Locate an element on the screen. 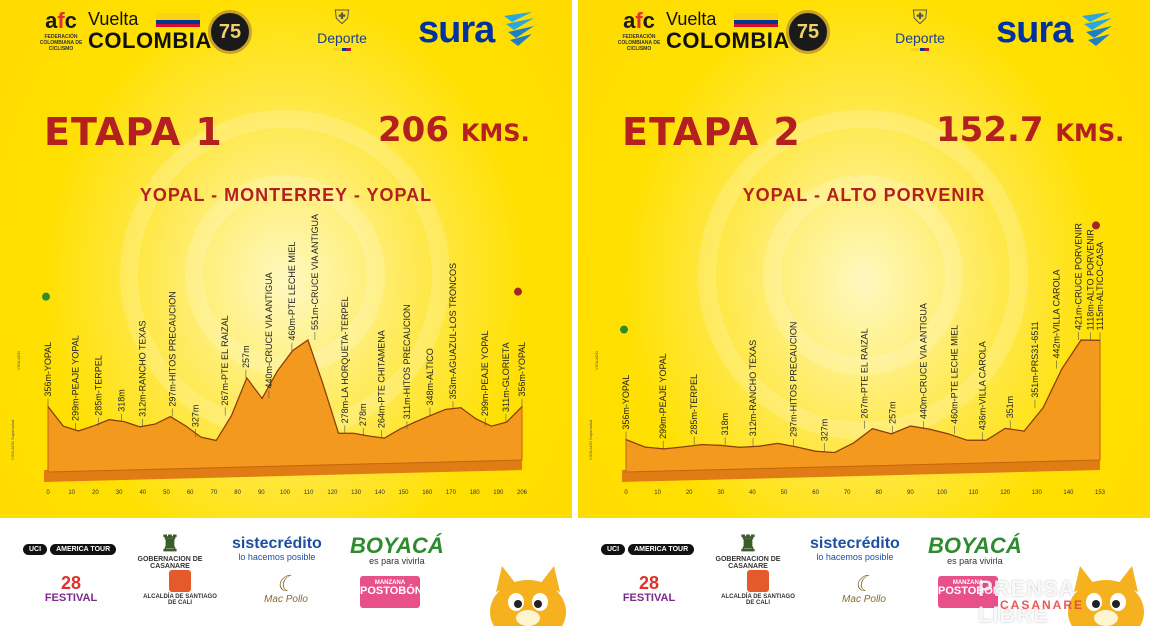 This screenshot has width=1150, height=628. colombia-label: COLOMBIA is located at coordinates (150, 40).